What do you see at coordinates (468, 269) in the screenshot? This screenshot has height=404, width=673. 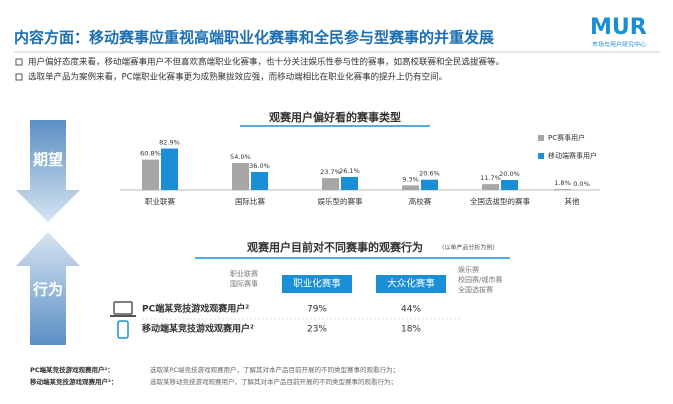 I see `tag: 娱乐赛` at bounding box center [468, 269].